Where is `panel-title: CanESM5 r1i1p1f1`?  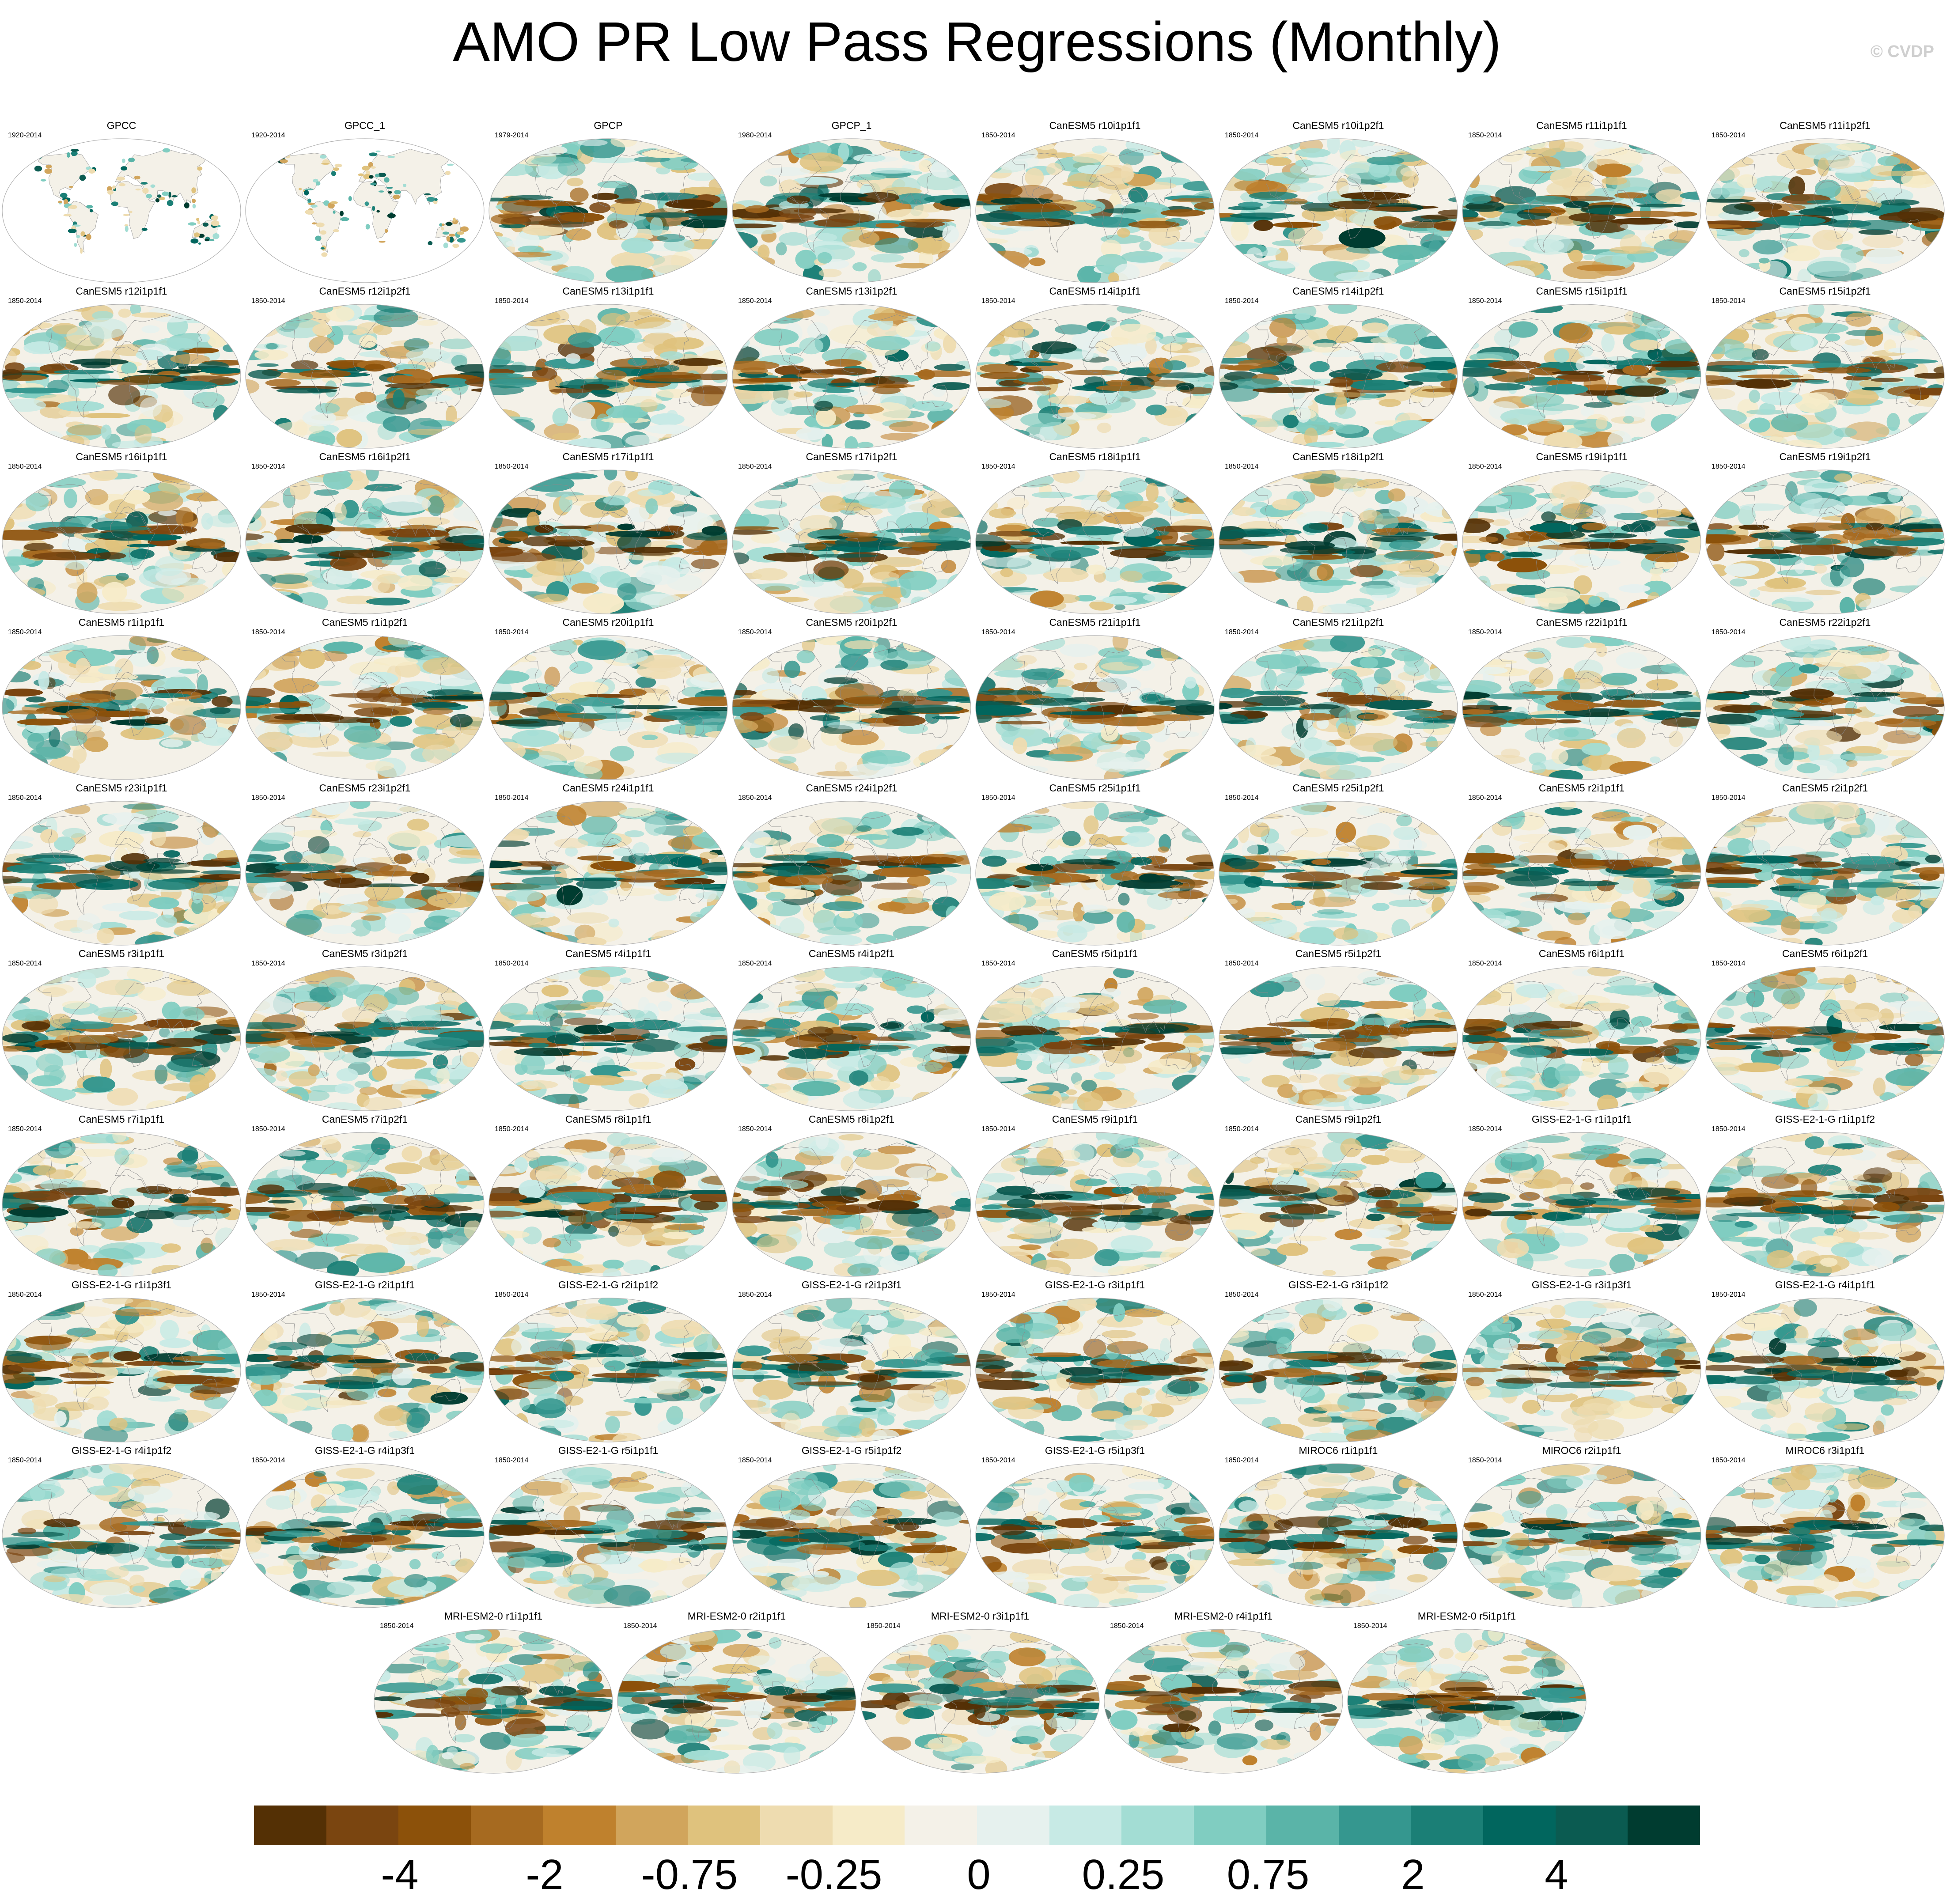 panel-title: CanESM5 r1i1p1f1 is located at coordinates (121, 622).